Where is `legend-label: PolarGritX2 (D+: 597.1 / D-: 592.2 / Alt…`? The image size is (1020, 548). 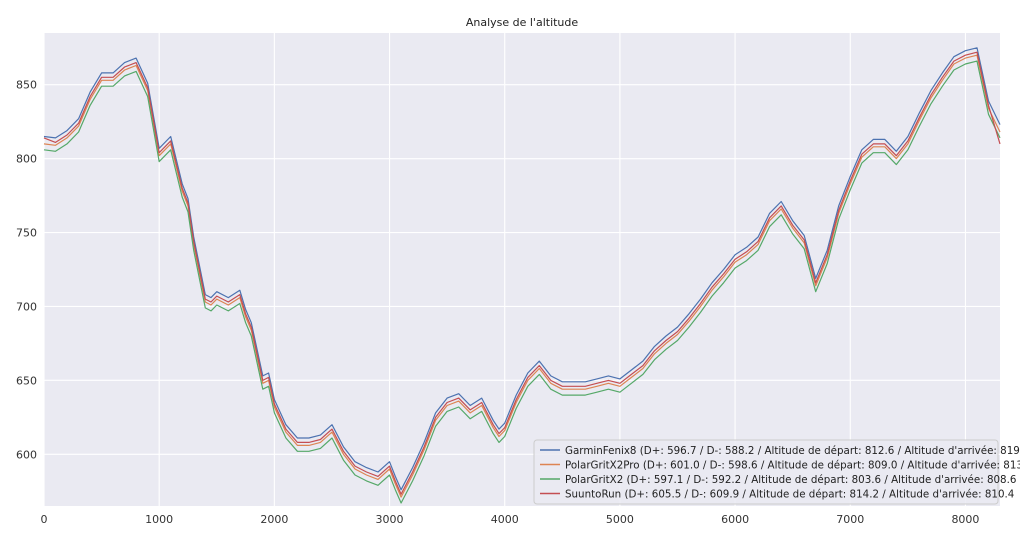
legend-label: PolarGritX2 (D+: 597.1 / D-: 592.2 / Alt… is located at coordinates (790, 480).